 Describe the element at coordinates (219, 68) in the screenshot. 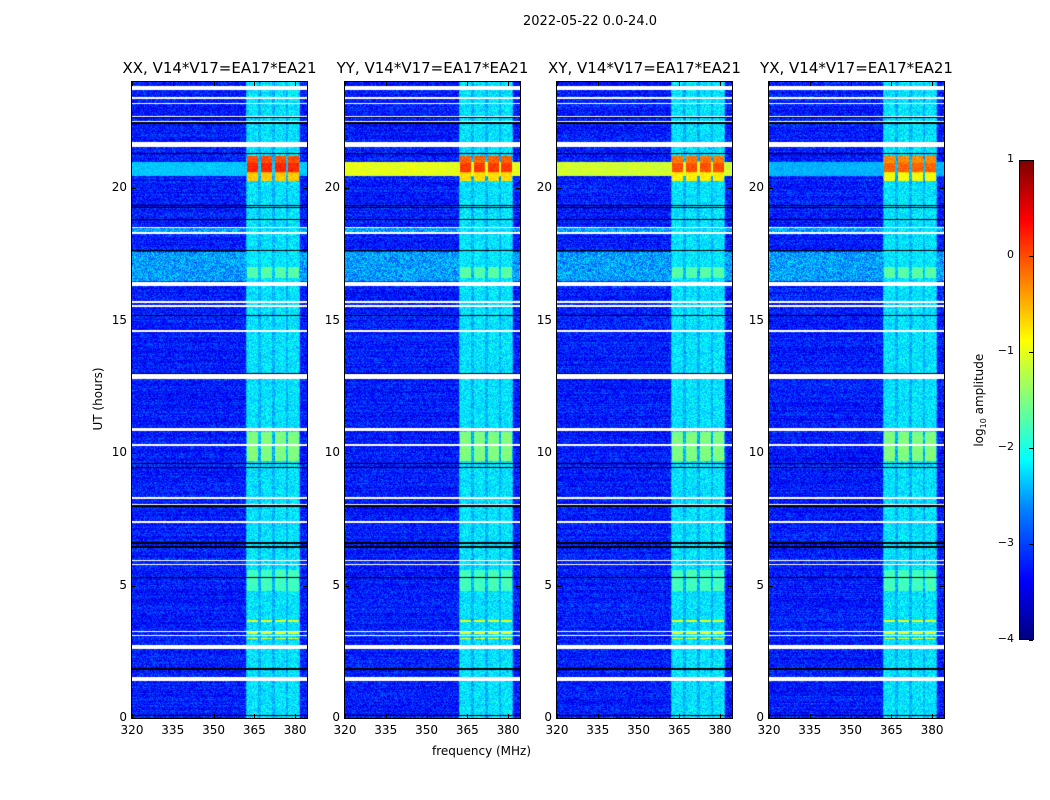

I see `panel-title: XX, V14*V17=EA17*EA21` at that location.